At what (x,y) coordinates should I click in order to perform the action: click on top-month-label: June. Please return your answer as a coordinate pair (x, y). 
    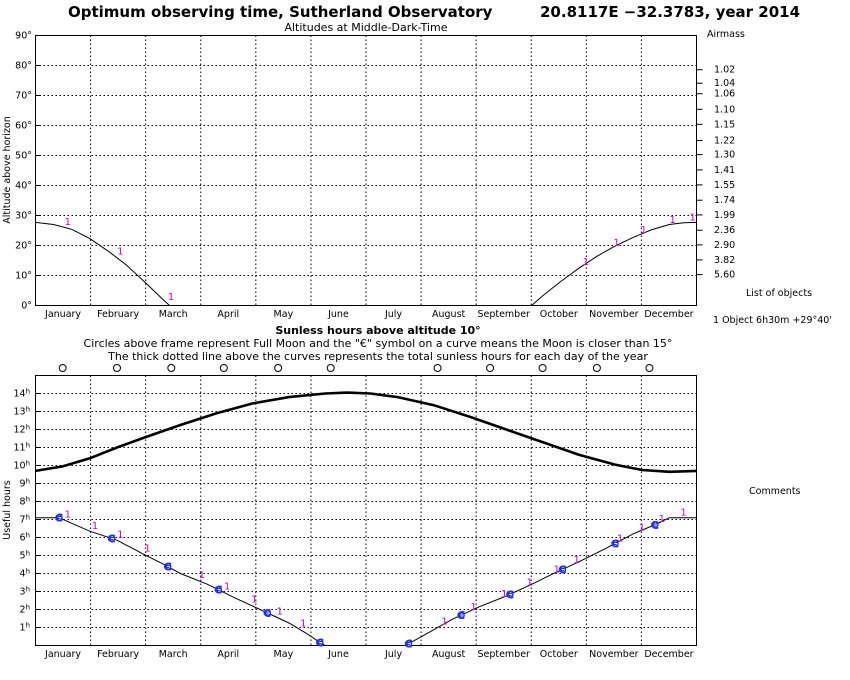
    Looking at the image, I should click on (338, 314).